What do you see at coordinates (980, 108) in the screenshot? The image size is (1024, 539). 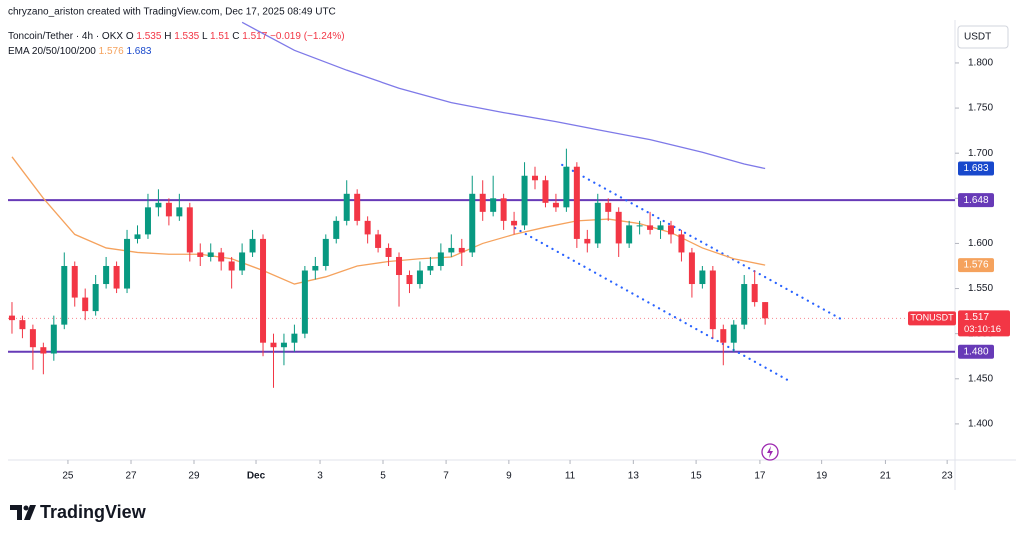 I see `y-tick-label: 1.750` at bounding box center [980, 108].